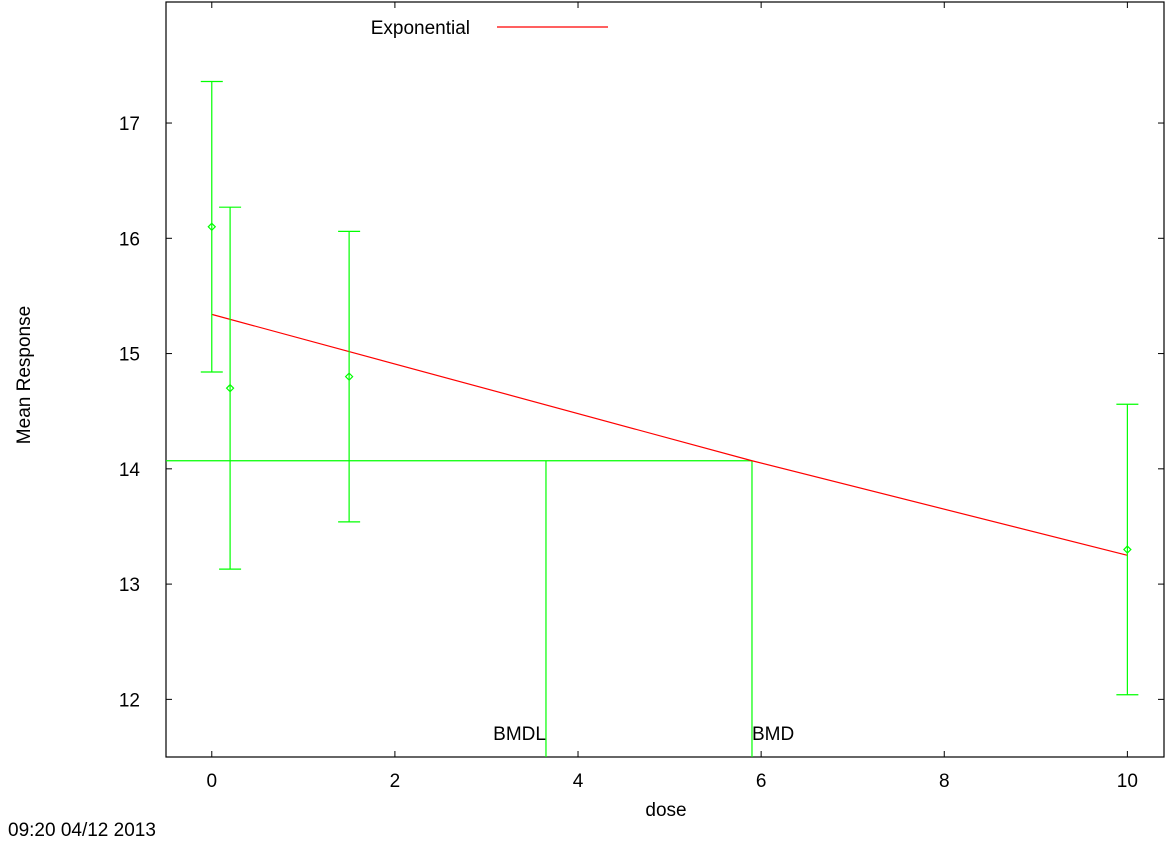  What do you see at coordinates (1127, 781) in the screenshot?
I see `x-tick-label: 10` at bounding box center [1127, 781].